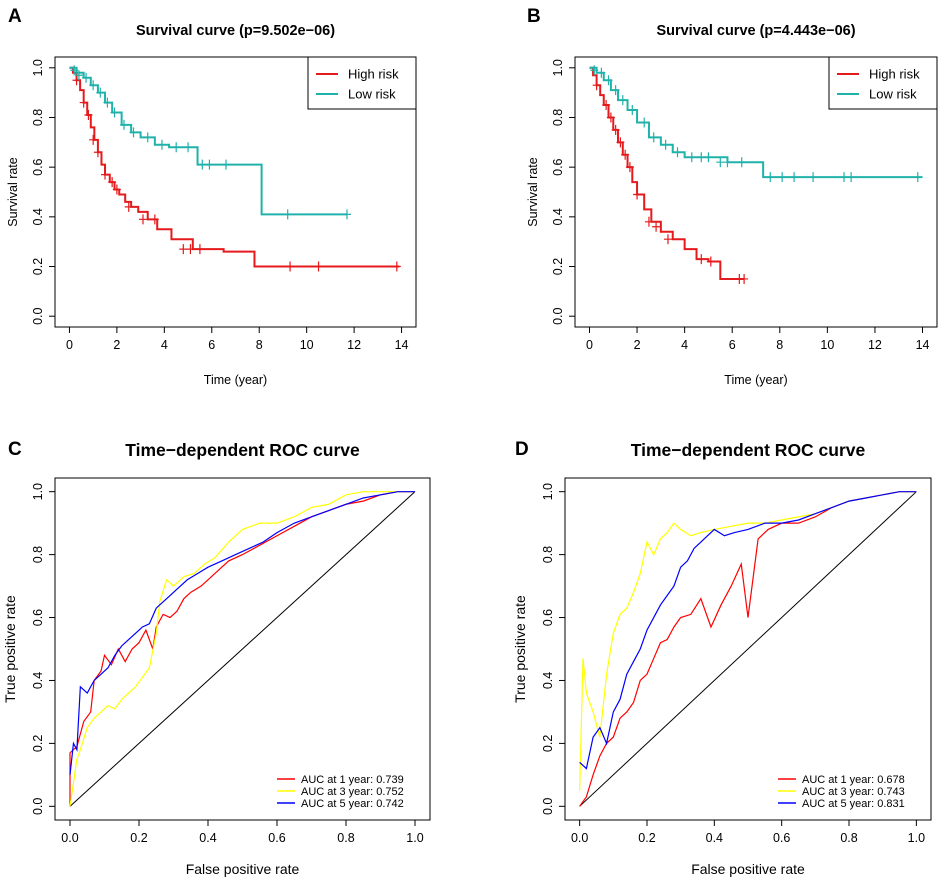  I want to click on plot-frame, so click(235, 192).